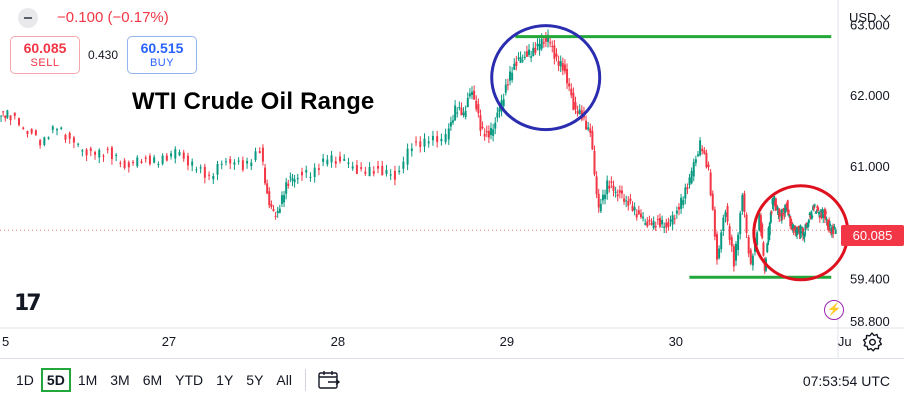  I want to click on timeframe-1y-button: 1Y, so click(225, 380).